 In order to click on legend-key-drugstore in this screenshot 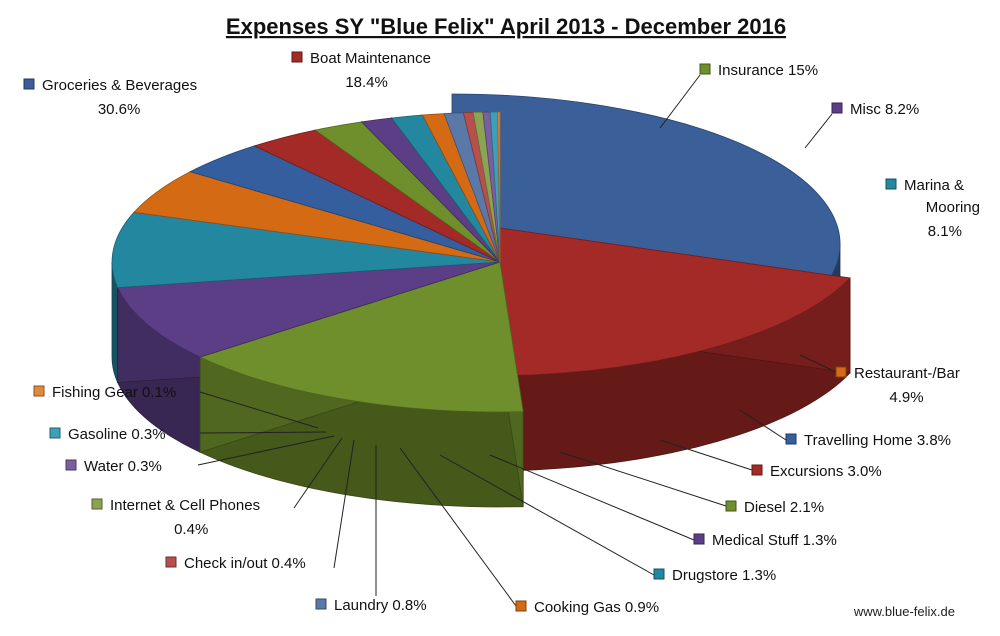, I will do `click(659, 574)`.